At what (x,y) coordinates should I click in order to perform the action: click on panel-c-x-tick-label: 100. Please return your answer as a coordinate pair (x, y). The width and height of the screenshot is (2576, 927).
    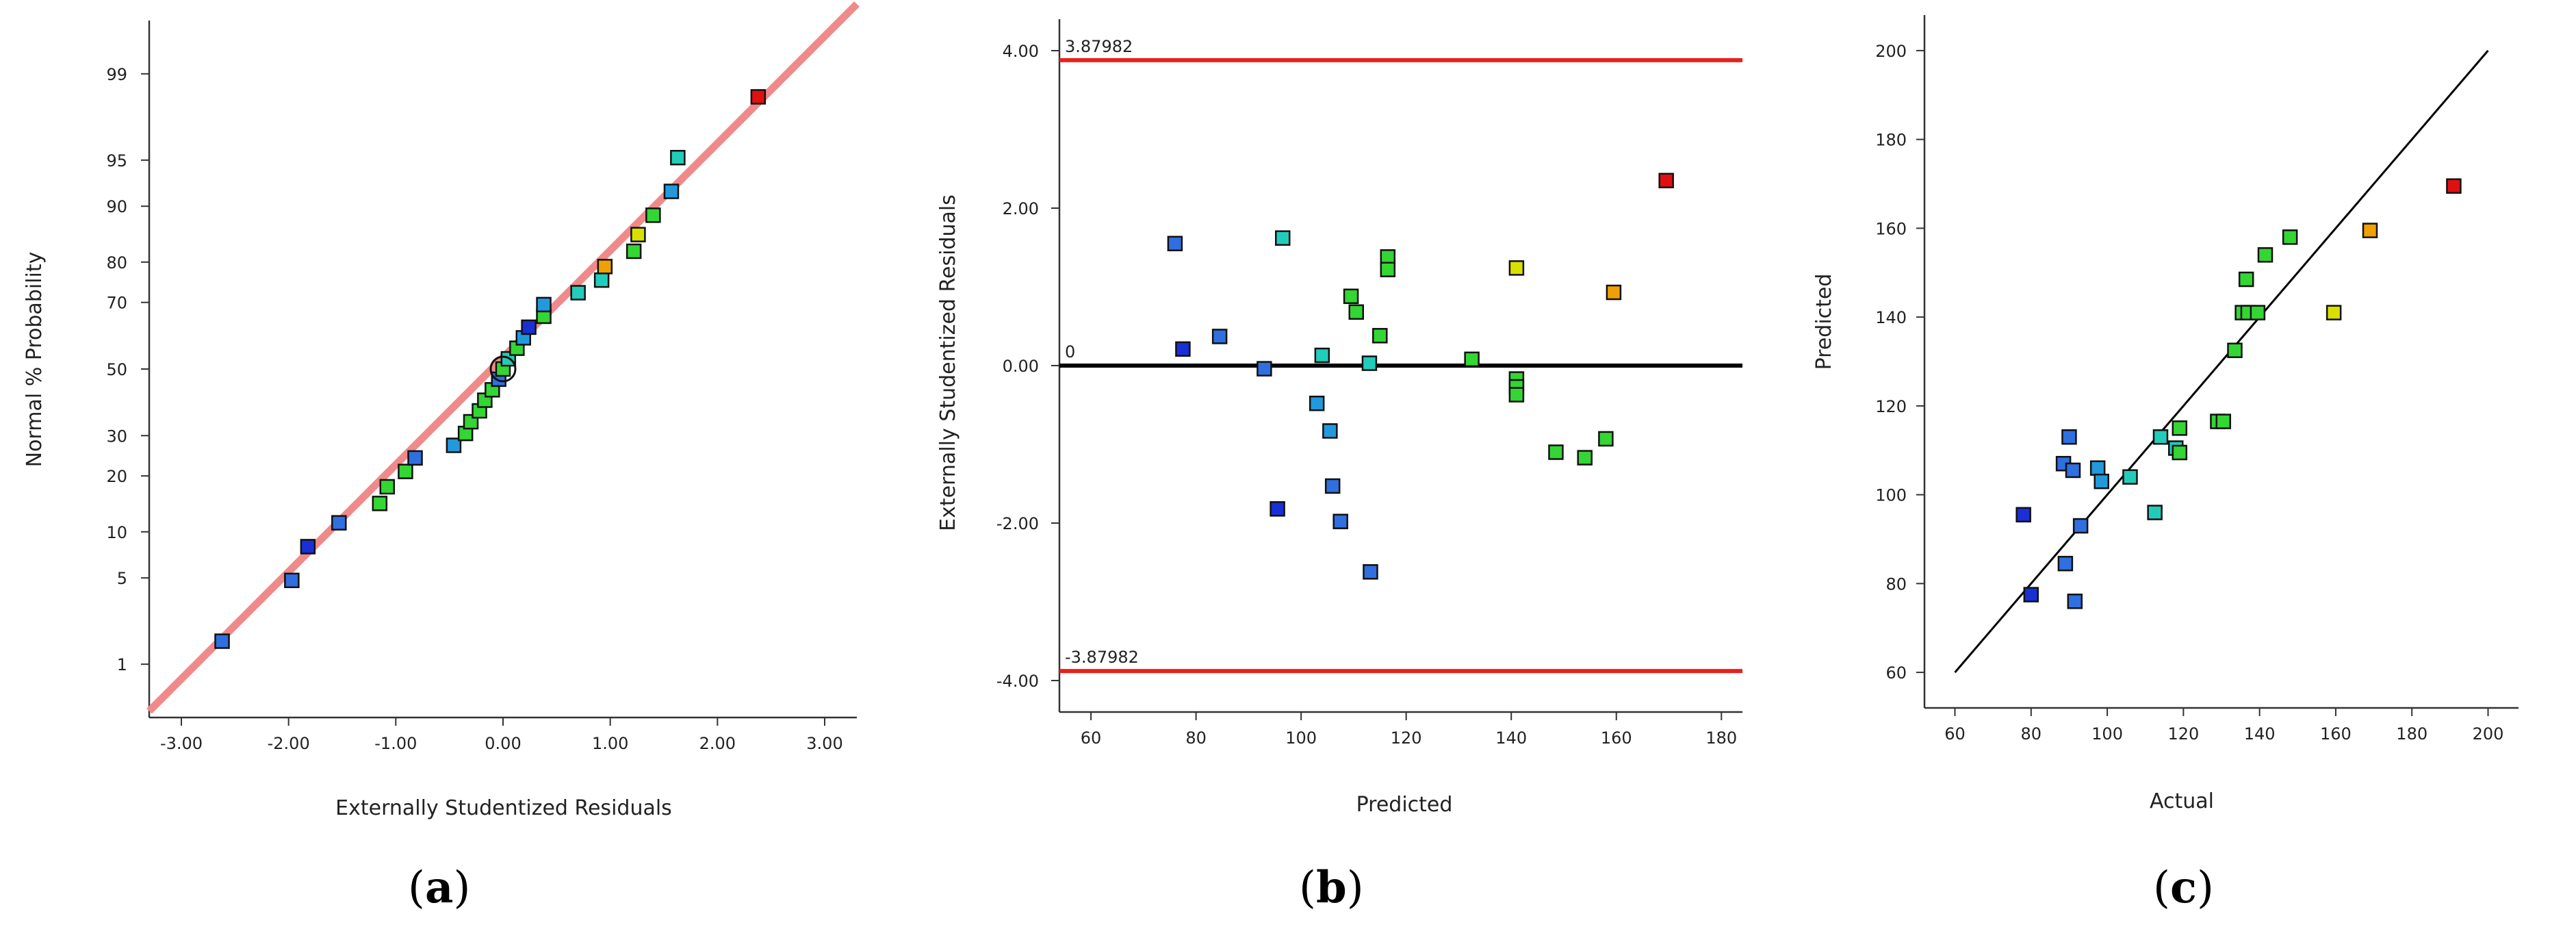
    Looking at the image, I should click on (2107, 734).